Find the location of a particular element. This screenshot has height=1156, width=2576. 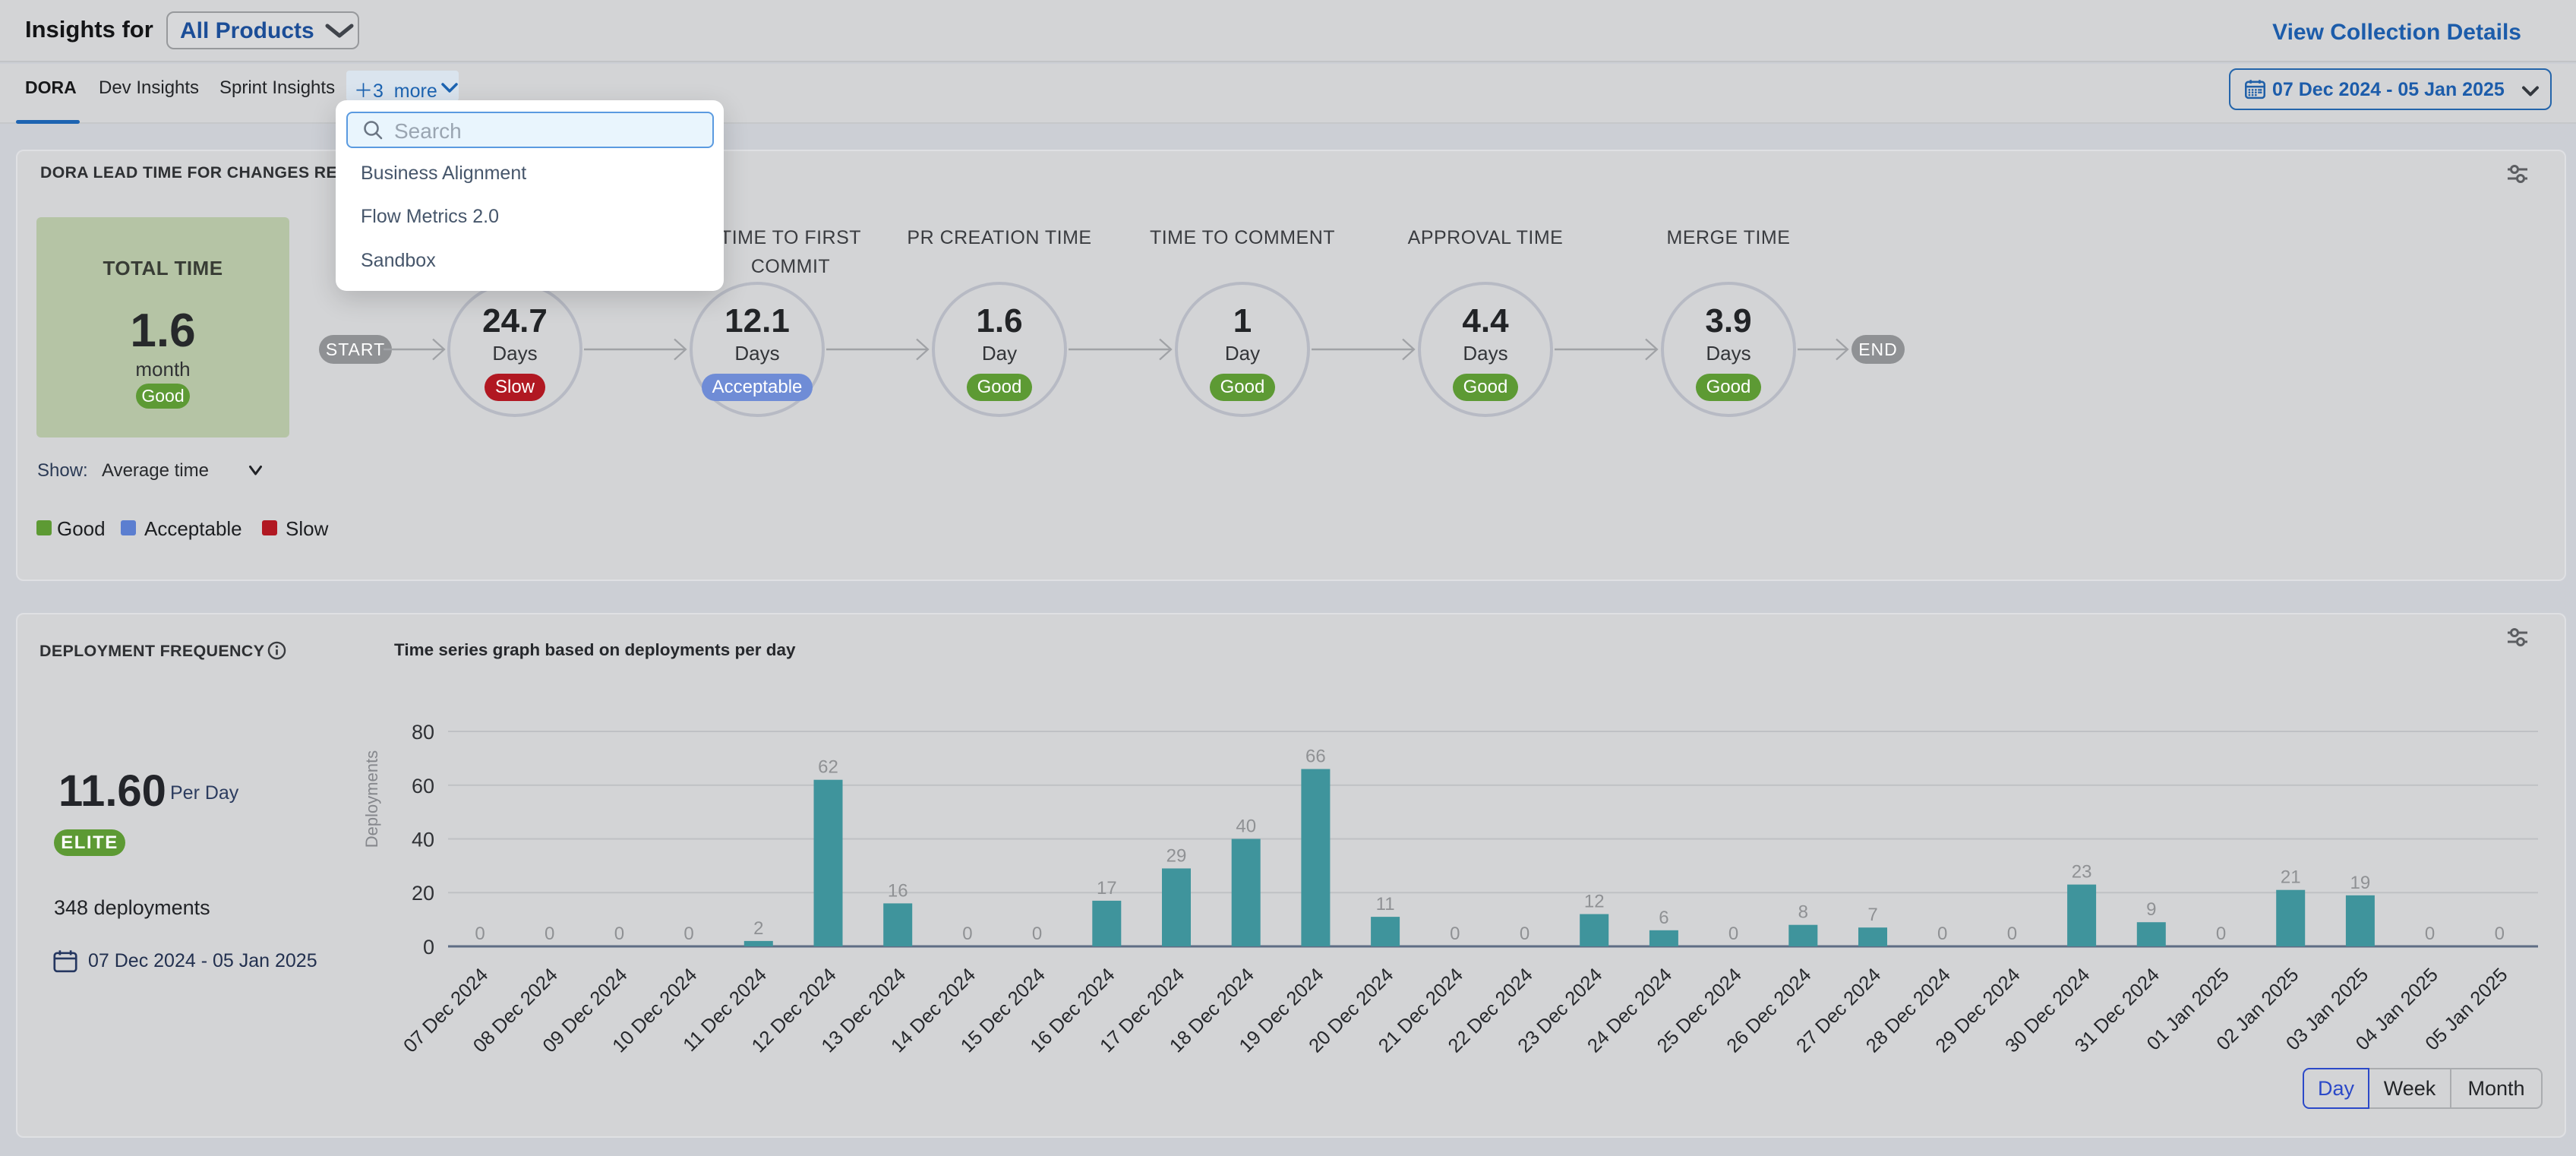

svg-text: 12 is located at coordinates (1594, 902).